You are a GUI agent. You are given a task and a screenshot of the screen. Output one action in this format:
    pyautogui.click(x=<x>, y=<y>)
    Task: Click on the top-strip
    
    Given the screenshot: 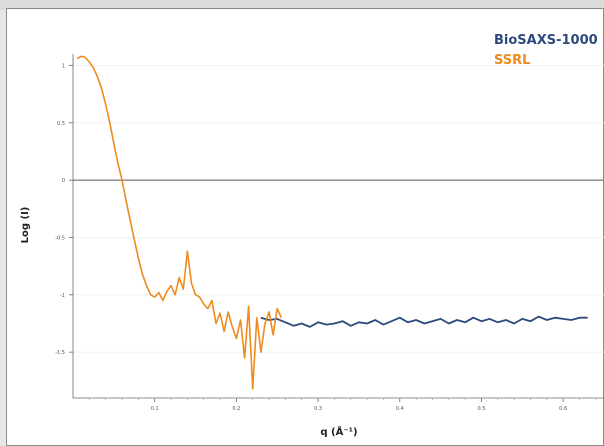 What is the action you would take?
    pyautogui.click(x=302, y=5)
    